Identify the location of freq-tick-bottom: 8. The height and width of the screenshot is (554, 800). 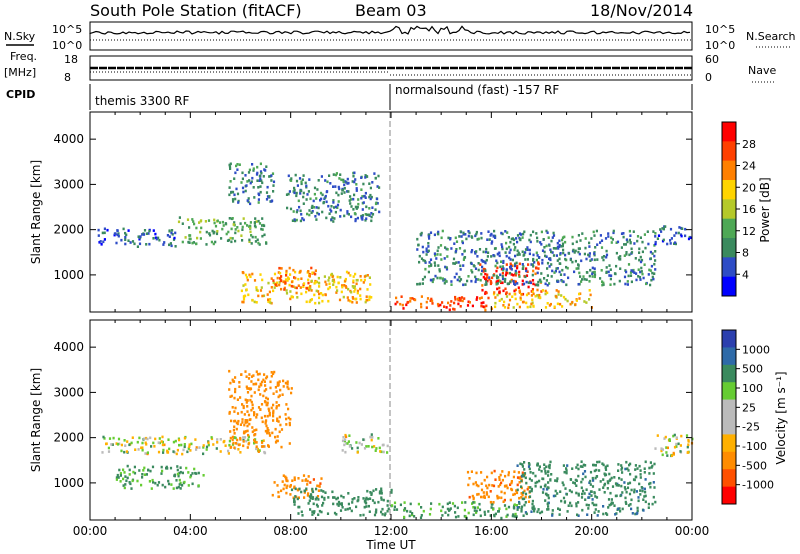
(67, 77).